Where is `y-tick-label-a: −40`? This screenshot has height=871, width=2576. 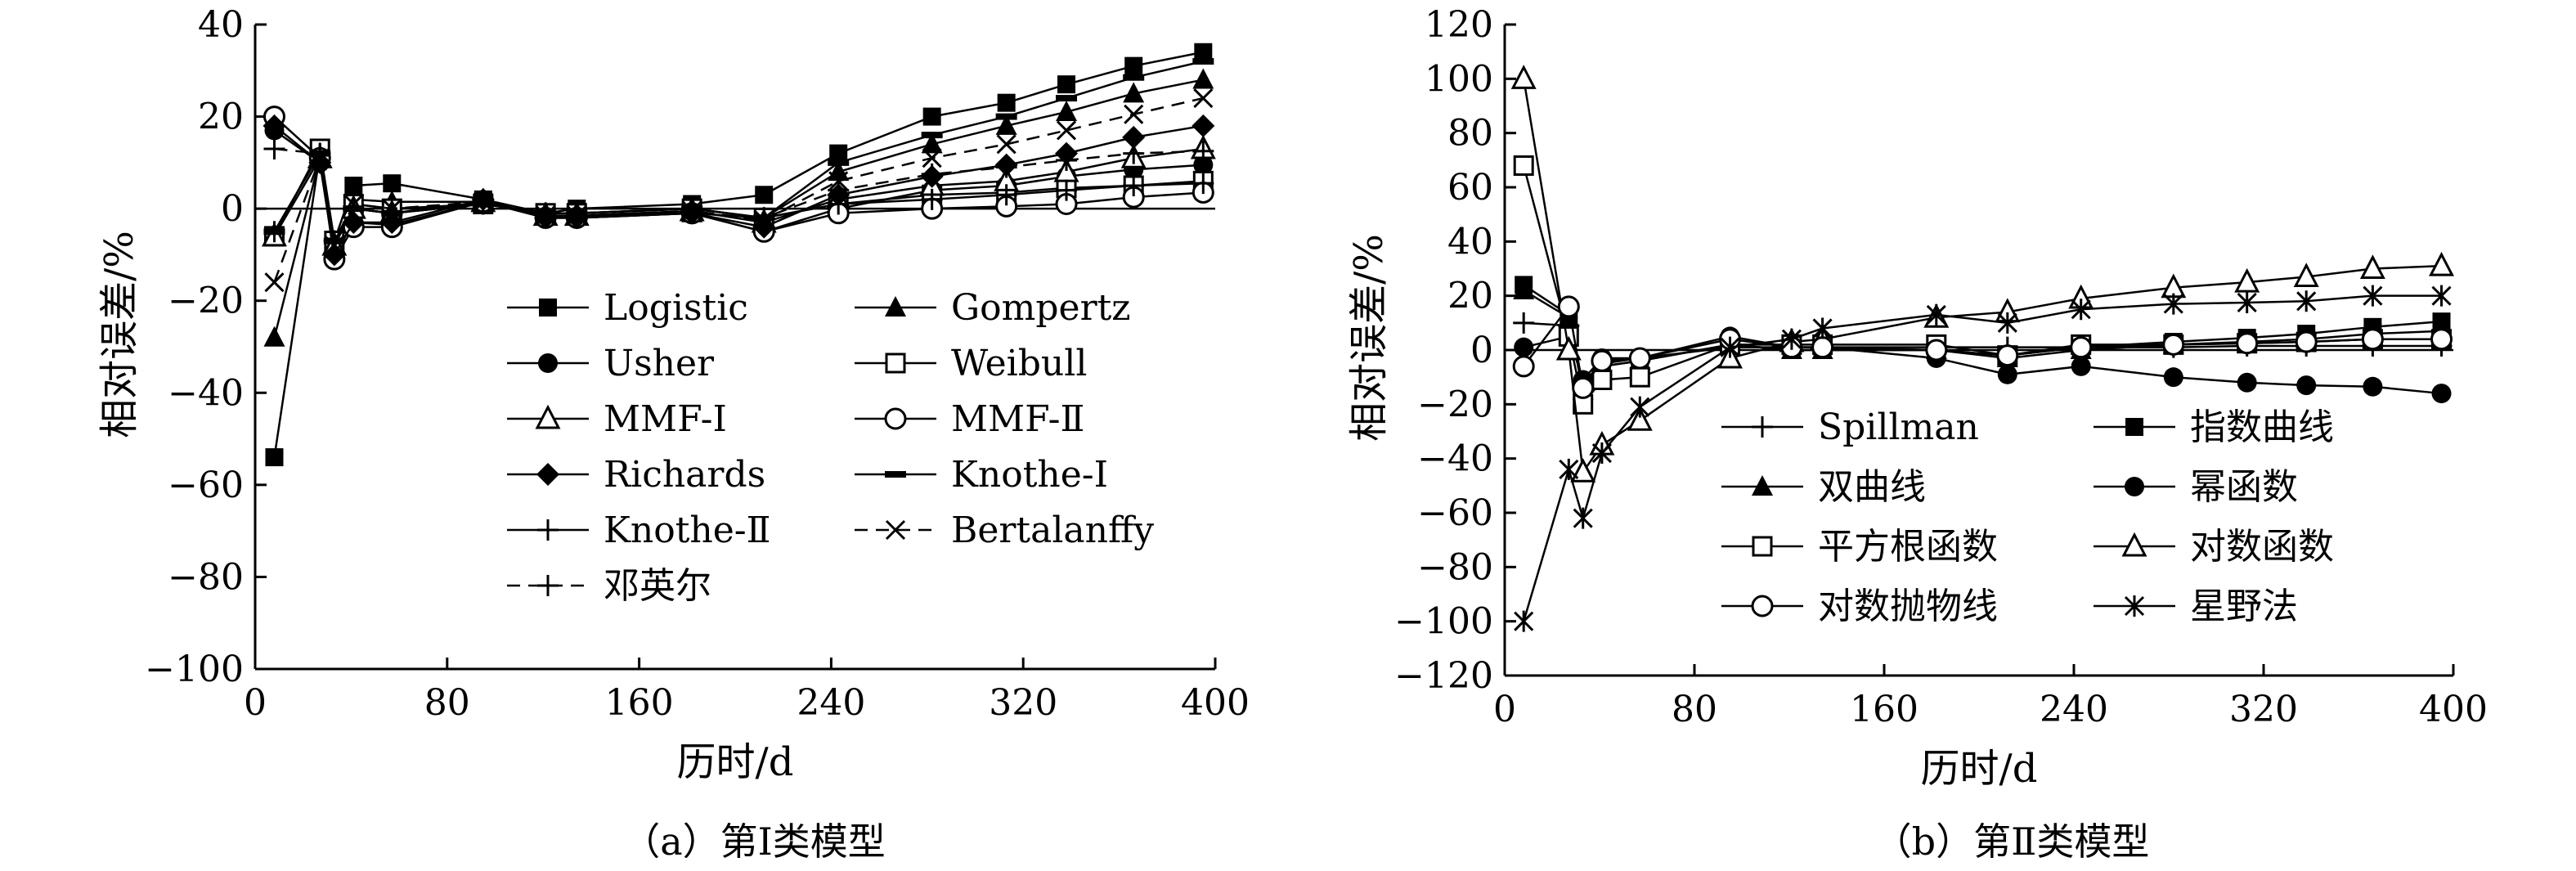 y-tick-label-a: −40 is located at coordinates (206, 393).